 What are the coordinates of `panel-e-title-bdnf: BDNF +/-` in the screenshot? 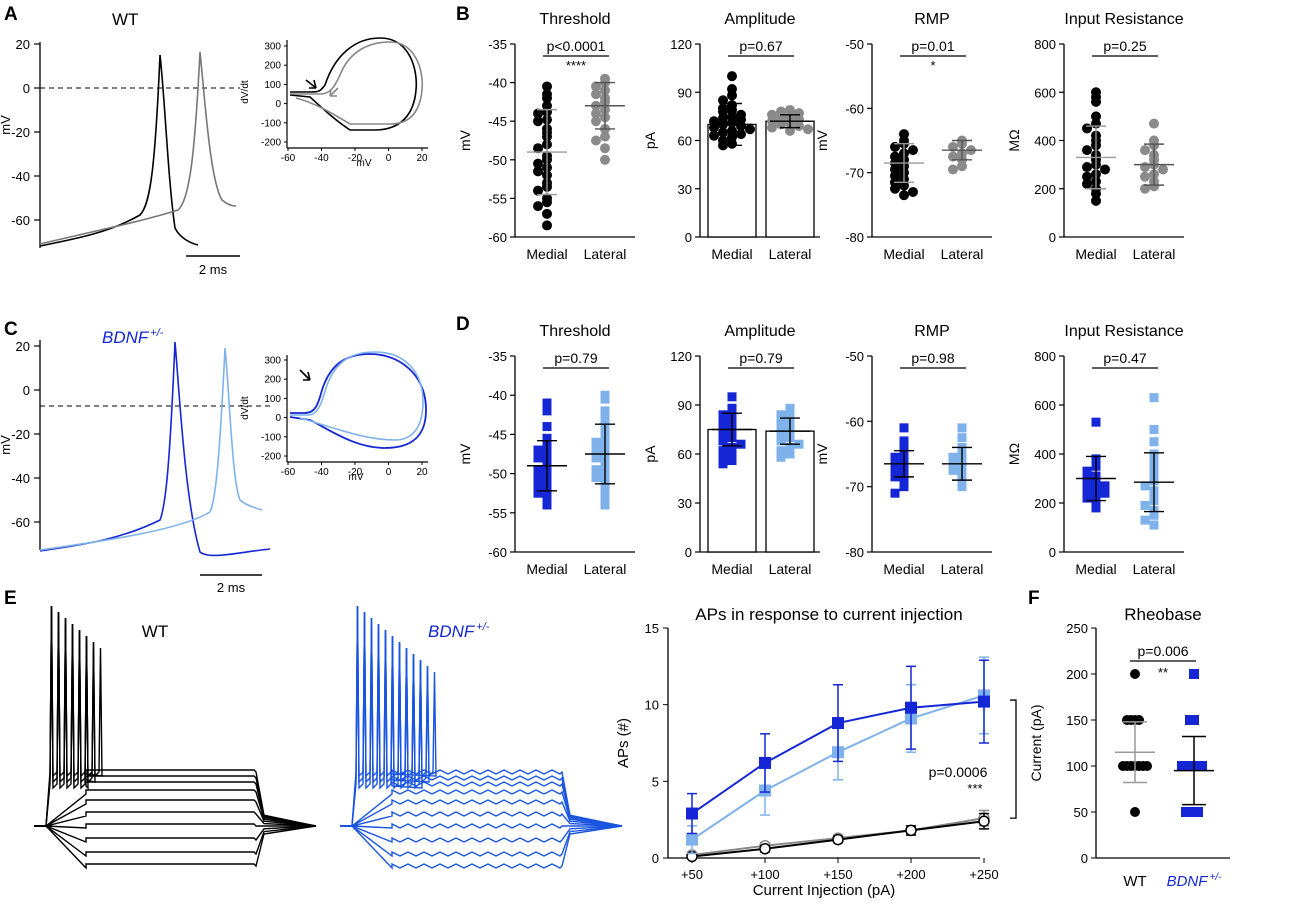 It's located at (459, 631).